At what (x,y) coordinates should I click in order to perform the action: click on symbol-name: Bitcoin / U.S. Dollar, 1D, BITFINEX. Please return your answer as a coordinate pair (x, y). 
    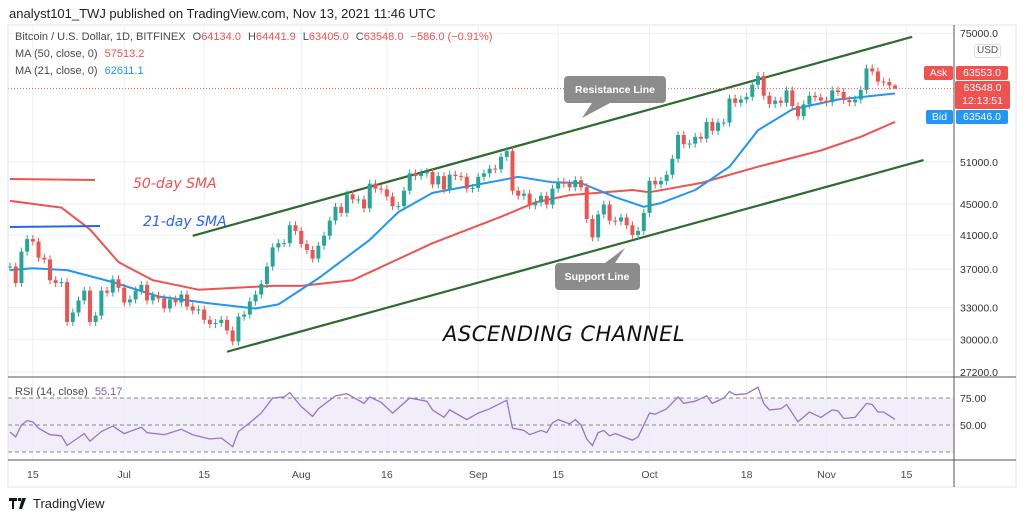
    Looking at the image, I should click on (100, 37).